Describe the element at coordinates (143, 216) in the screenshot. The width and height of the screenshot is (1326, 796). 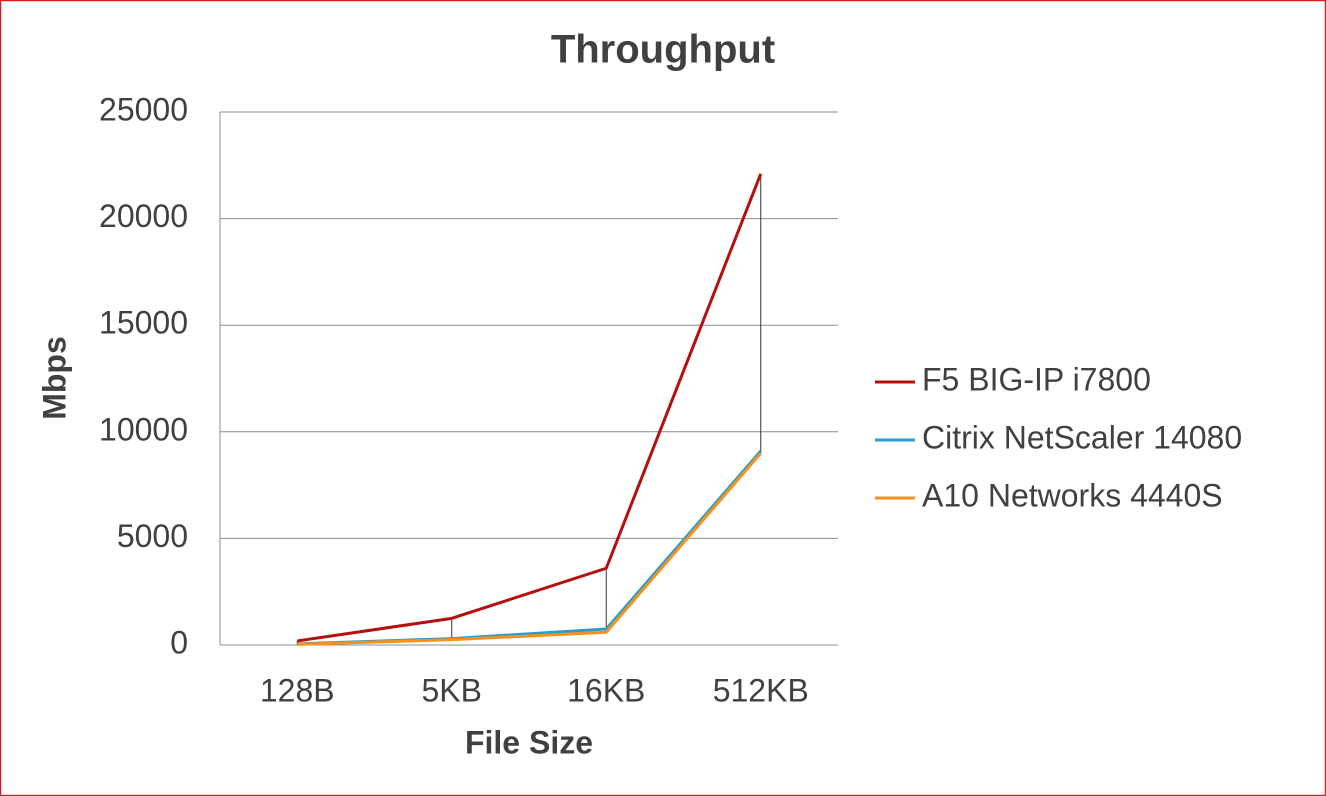
I see `y-tick-label: 20000` at that location.